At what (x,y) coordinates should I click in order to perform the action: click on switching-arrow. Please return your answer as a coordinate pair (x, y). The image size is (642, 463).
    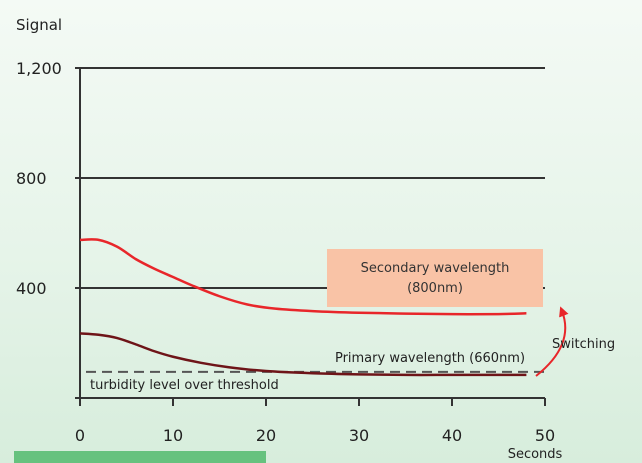
    Looking at the image, I should click on (552, 341).